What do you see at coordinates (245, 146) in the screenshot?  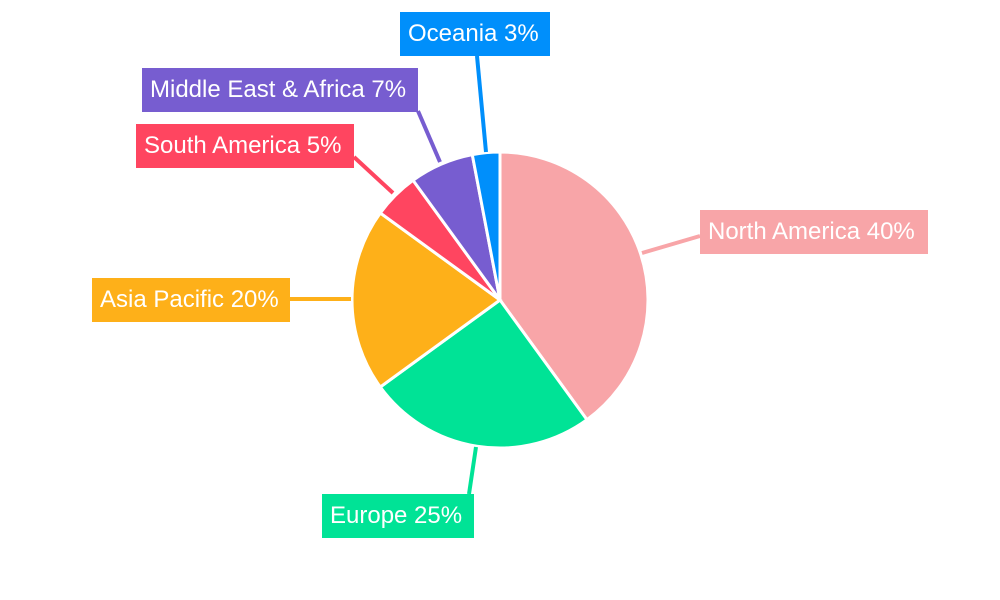 I see `slice-label: South America 5%` at bounding box center [245, 146].